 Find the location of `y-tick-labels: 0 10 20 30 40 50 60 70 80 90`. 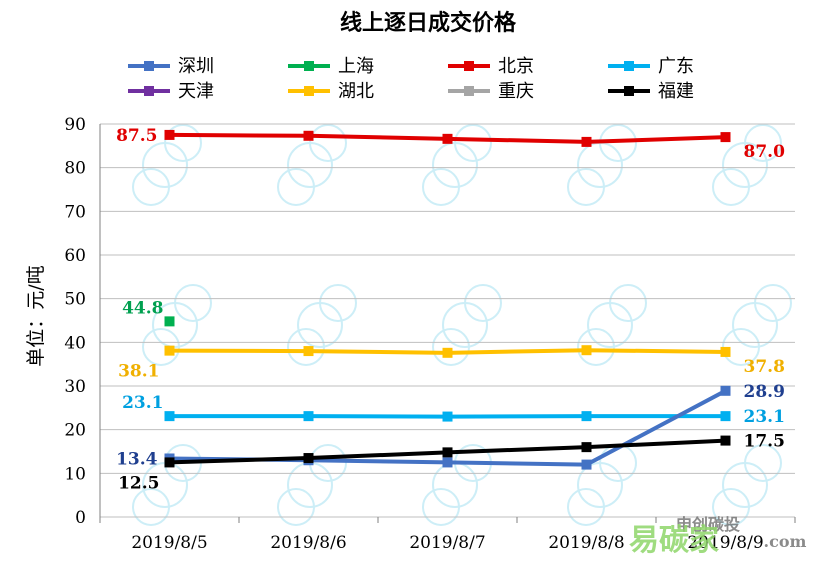

y-tick-labels: 0 10 20 30 40 50 60 70 80 90 is located at coordinates (75, 321).